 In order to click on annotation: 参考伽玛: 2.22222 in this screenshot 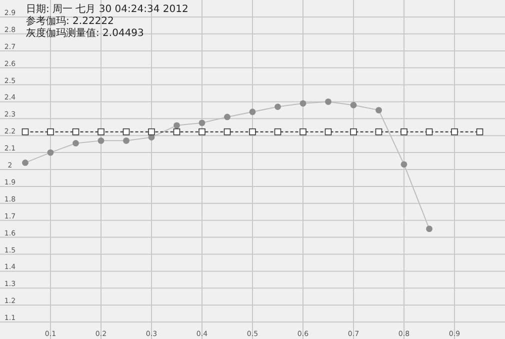, I will do `click(70, 21)`.